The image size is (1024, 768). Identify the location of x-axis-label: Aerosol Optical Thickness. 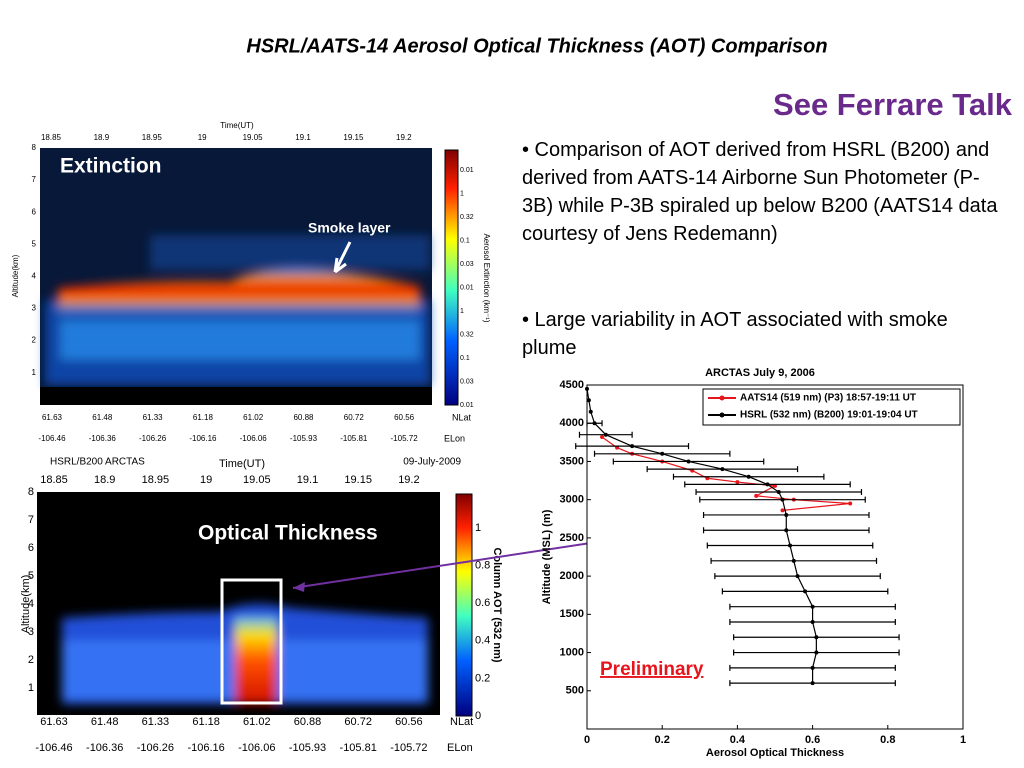
(775, 753).